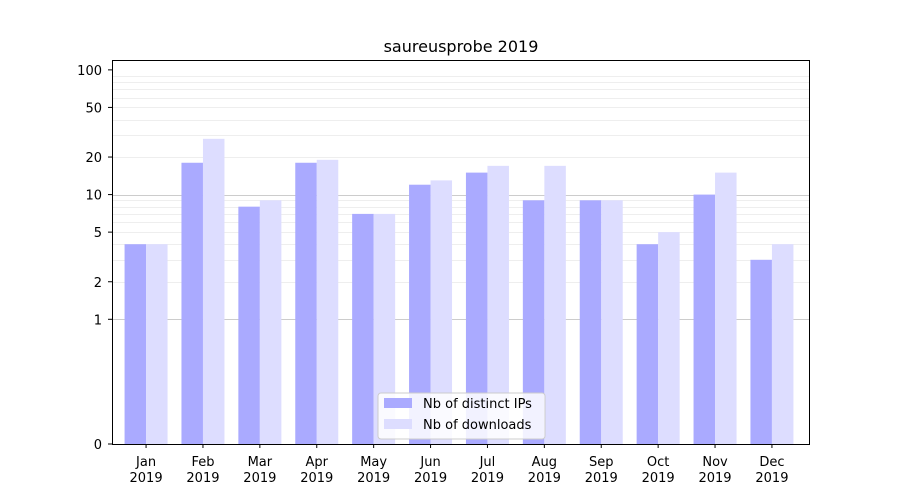 This screenshot has height=500, width=900. I want to click on y-tick-label: 0, so click(98, 445).